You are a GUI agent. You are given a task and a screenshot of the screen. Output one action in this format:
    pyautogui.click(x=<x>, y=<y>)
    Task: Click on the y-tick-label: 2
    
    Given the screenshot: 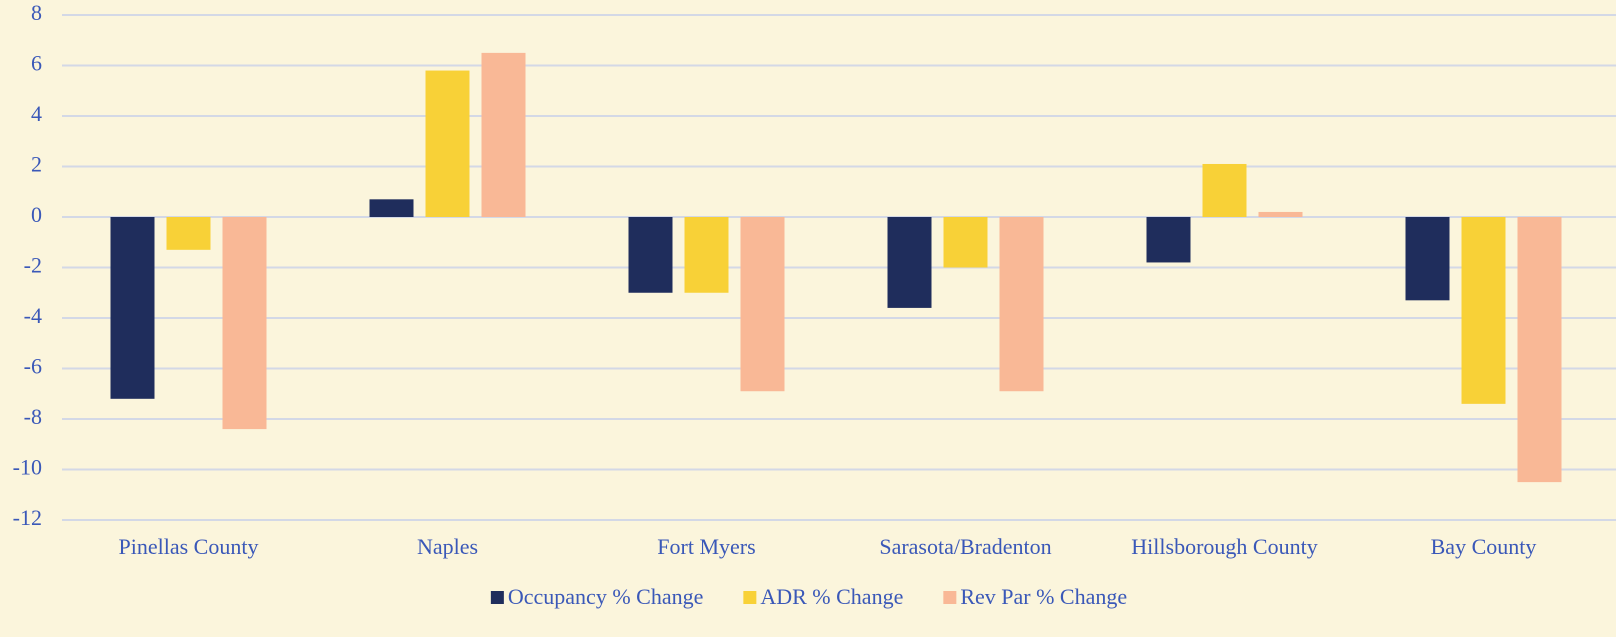 What is the action you would take?
    pyautogui.click(x=36, y=164)
    